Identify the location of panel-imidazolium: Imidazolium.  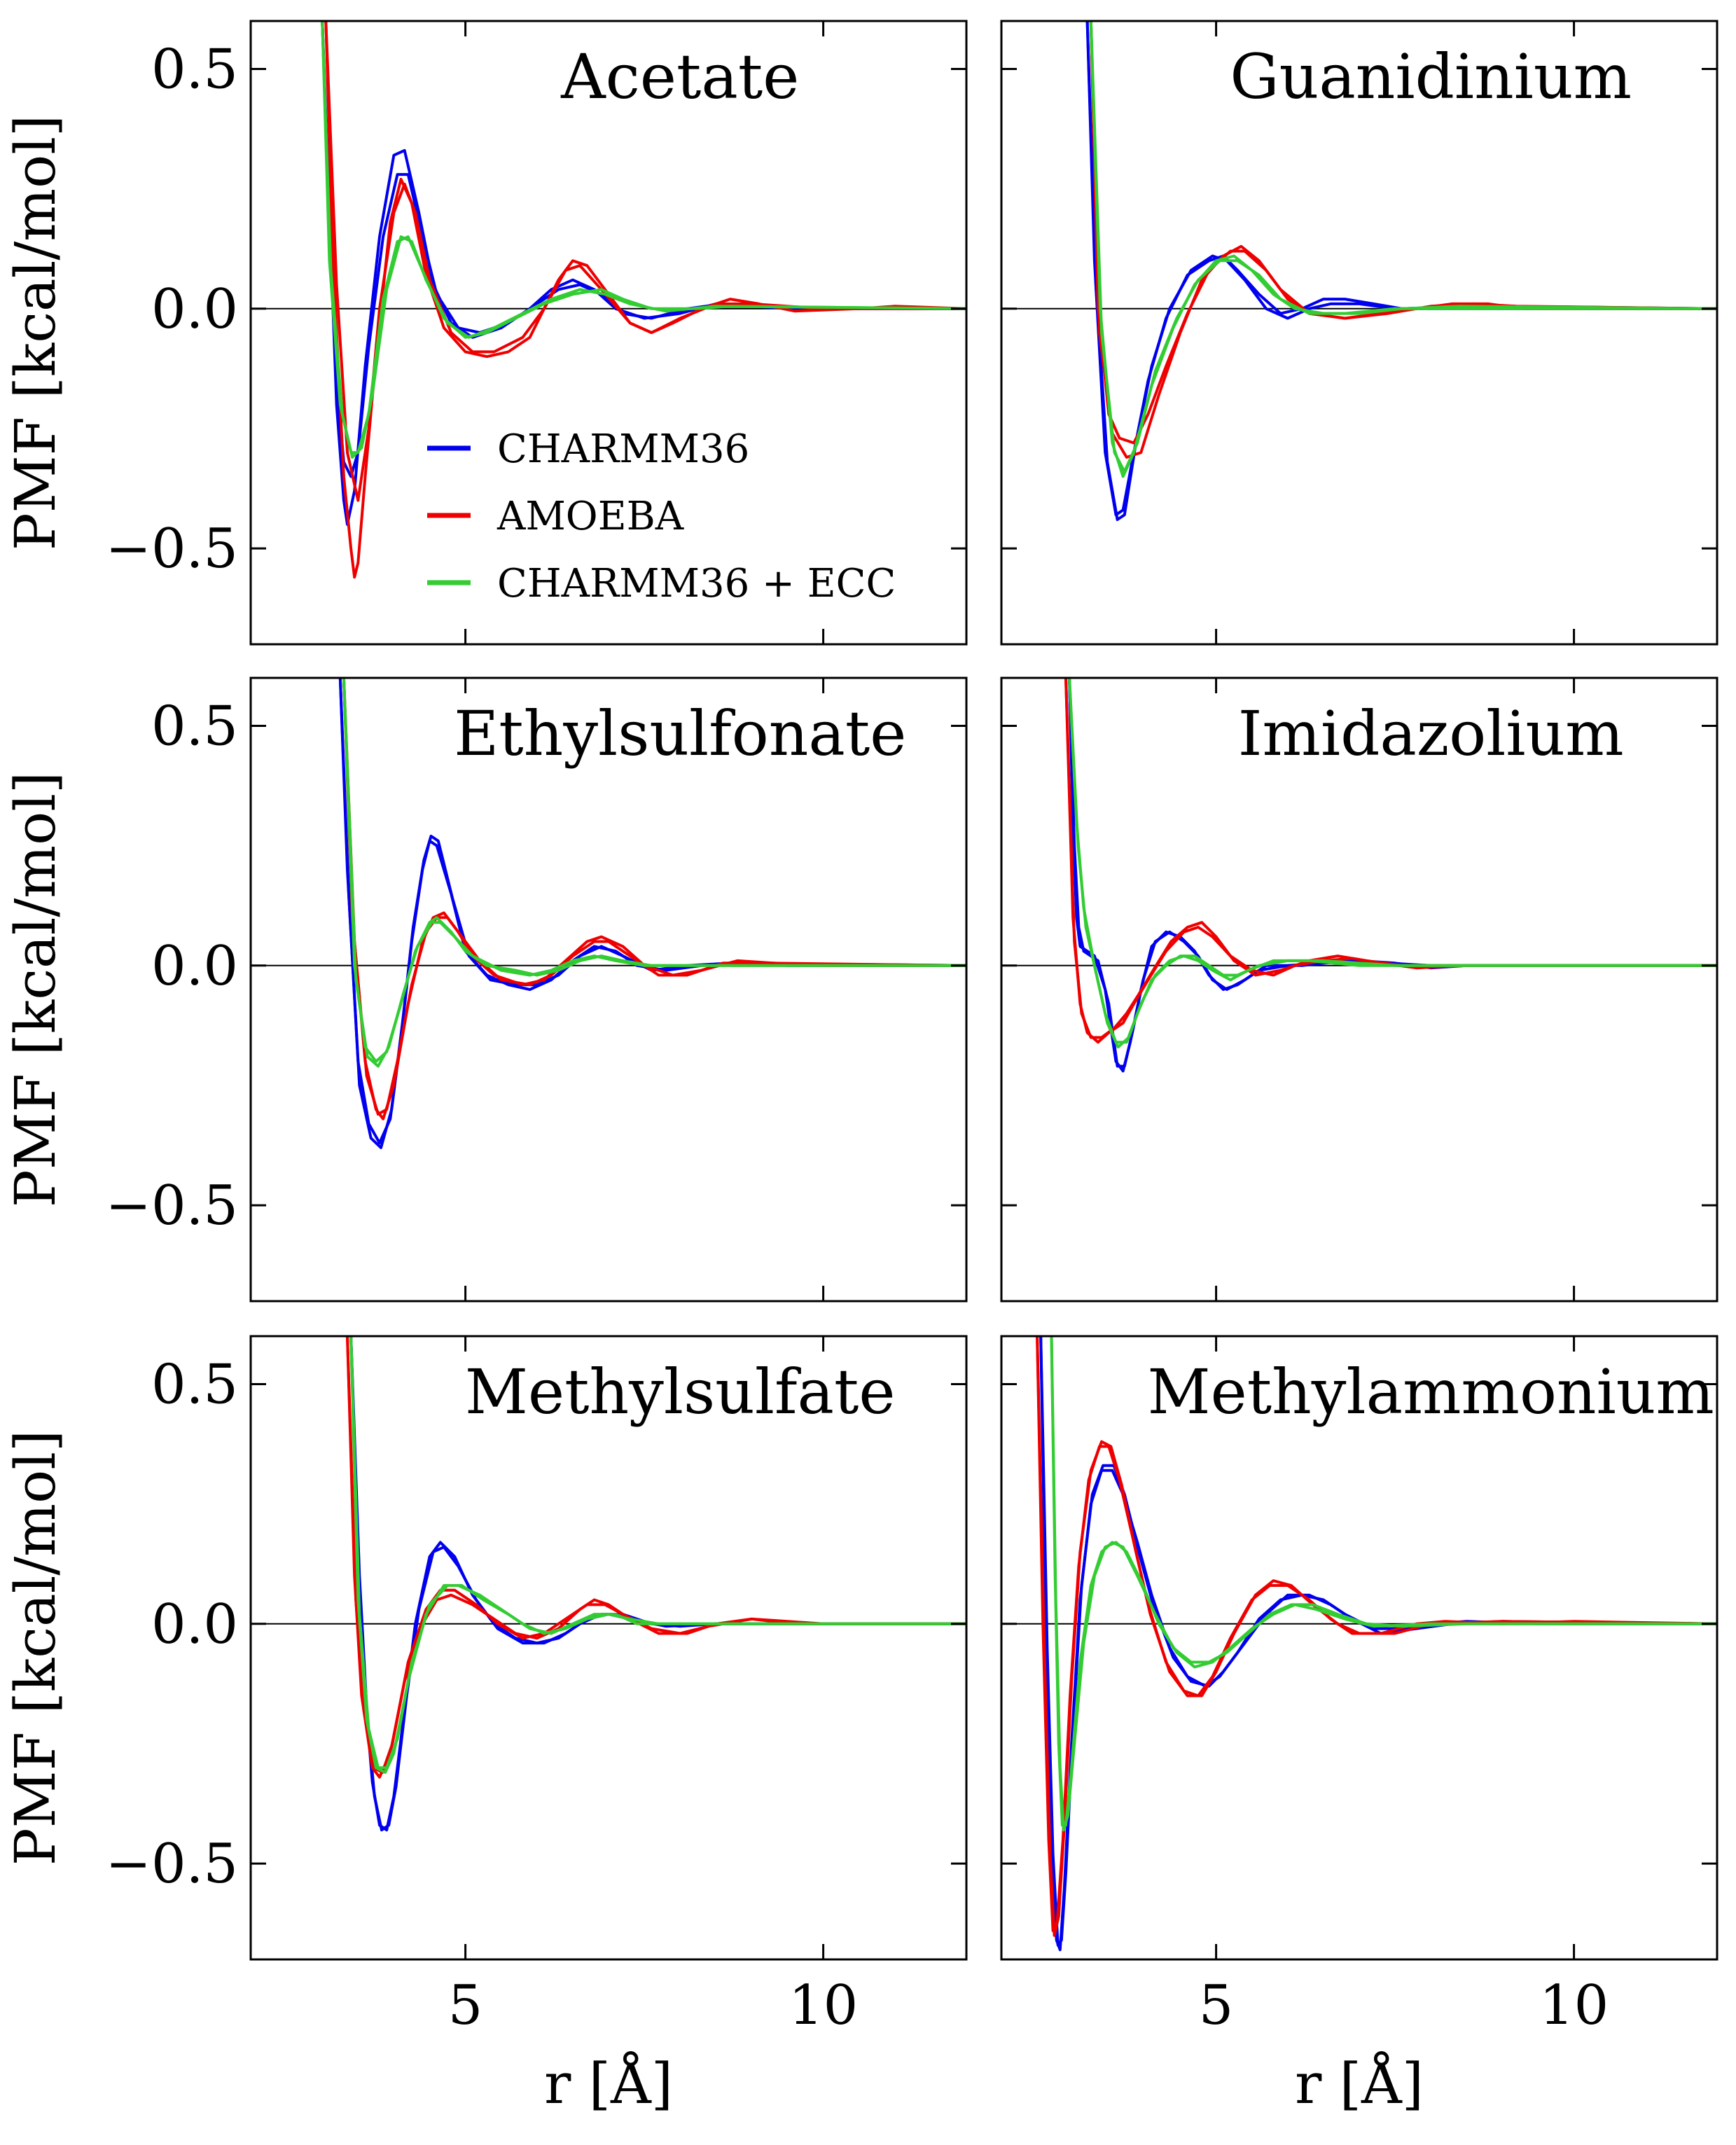
(1359, 989).